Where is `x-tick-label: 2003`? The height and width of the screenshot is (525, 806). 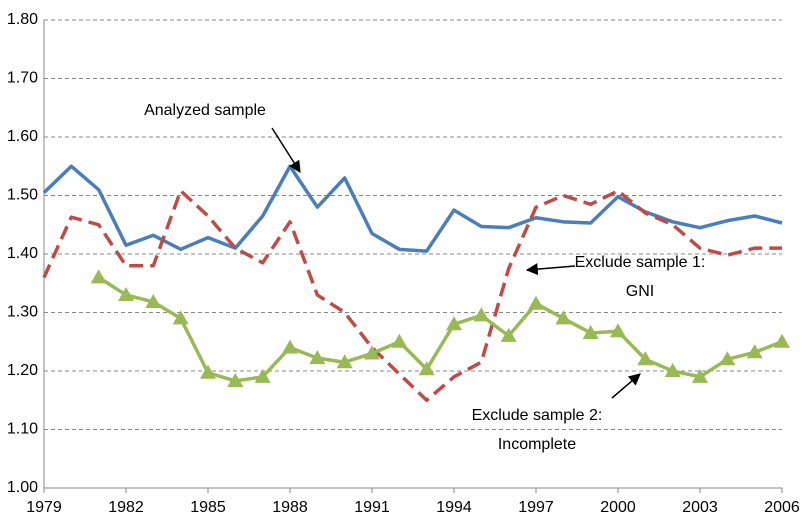 x-tick-label: 2003 is located at coordinates (700, 507).